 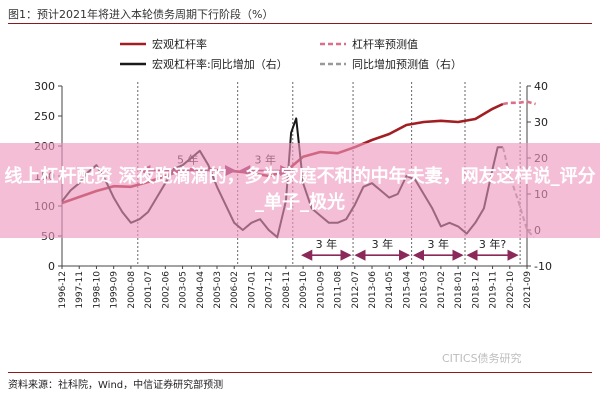 I want to click on x-tick-label: 2005-03, so click(x=218, y=290).